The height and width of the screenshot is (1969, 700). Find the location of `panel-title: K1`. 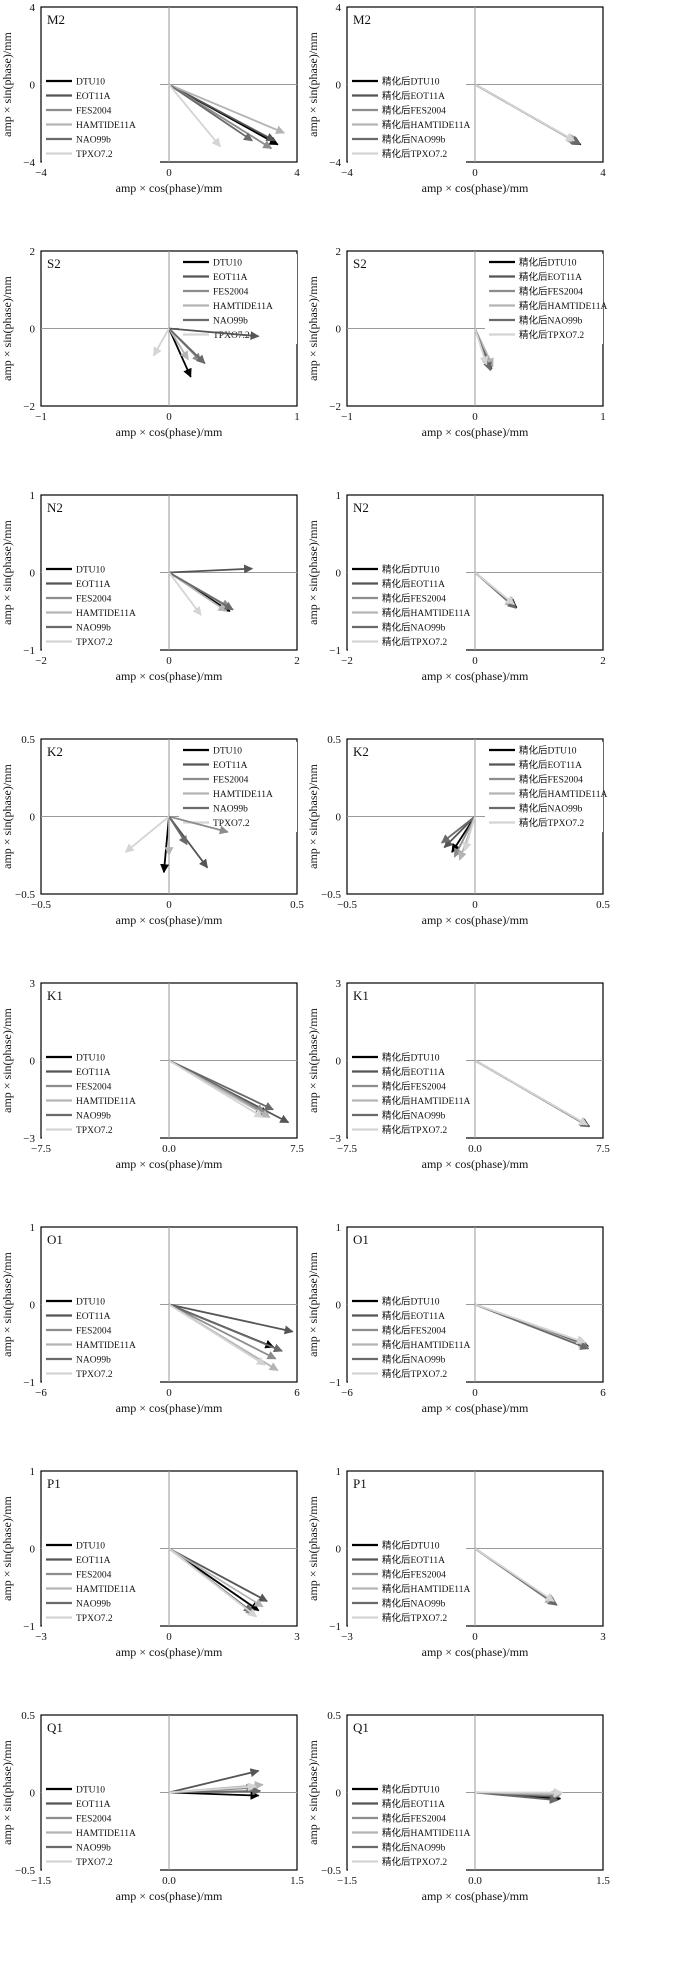

panel-title: K1 is located at coordinates (55, 995).